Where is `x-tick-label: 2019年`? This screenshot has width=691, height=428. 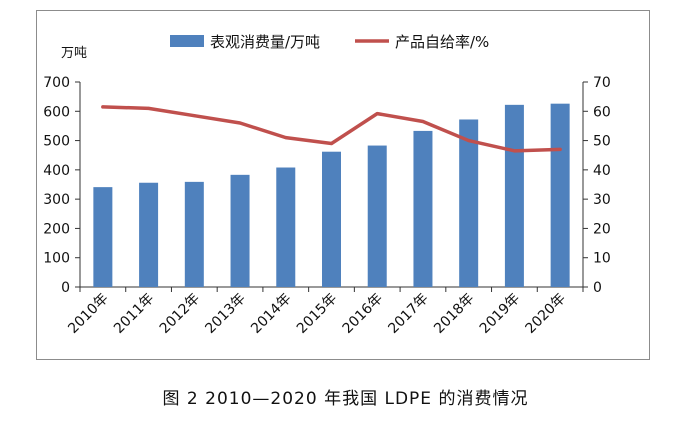 x-tick-label: 2019年 is located at coordinates (500, 314).